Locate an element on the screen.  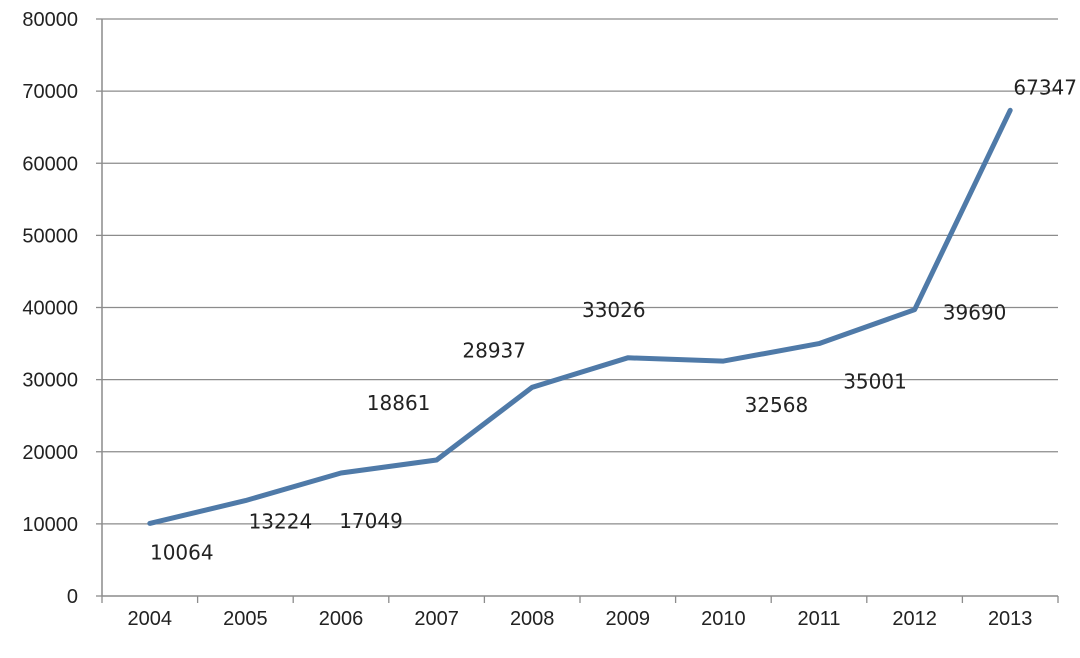
data-label-2004: 10064 is located at coordinates (182, 552).